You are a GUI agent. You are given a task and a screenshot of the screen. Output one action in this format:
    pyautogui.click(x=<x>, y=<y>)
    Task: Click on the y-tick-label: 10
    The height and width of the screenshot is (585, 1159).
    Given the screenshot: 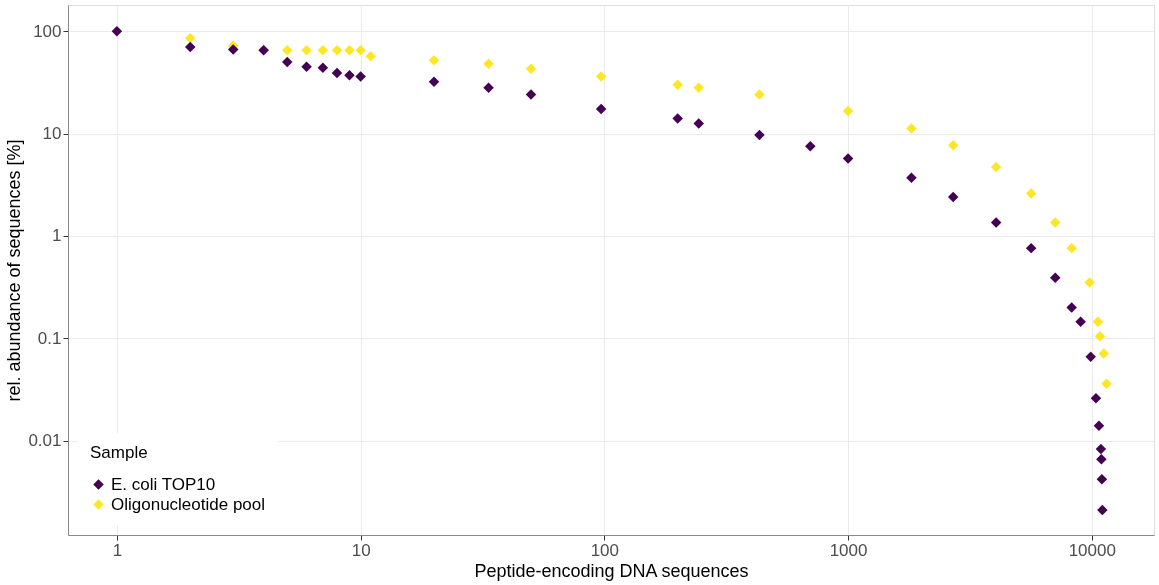 What is the action you would take?
    pyautogui.click(x=52, y=134)
    